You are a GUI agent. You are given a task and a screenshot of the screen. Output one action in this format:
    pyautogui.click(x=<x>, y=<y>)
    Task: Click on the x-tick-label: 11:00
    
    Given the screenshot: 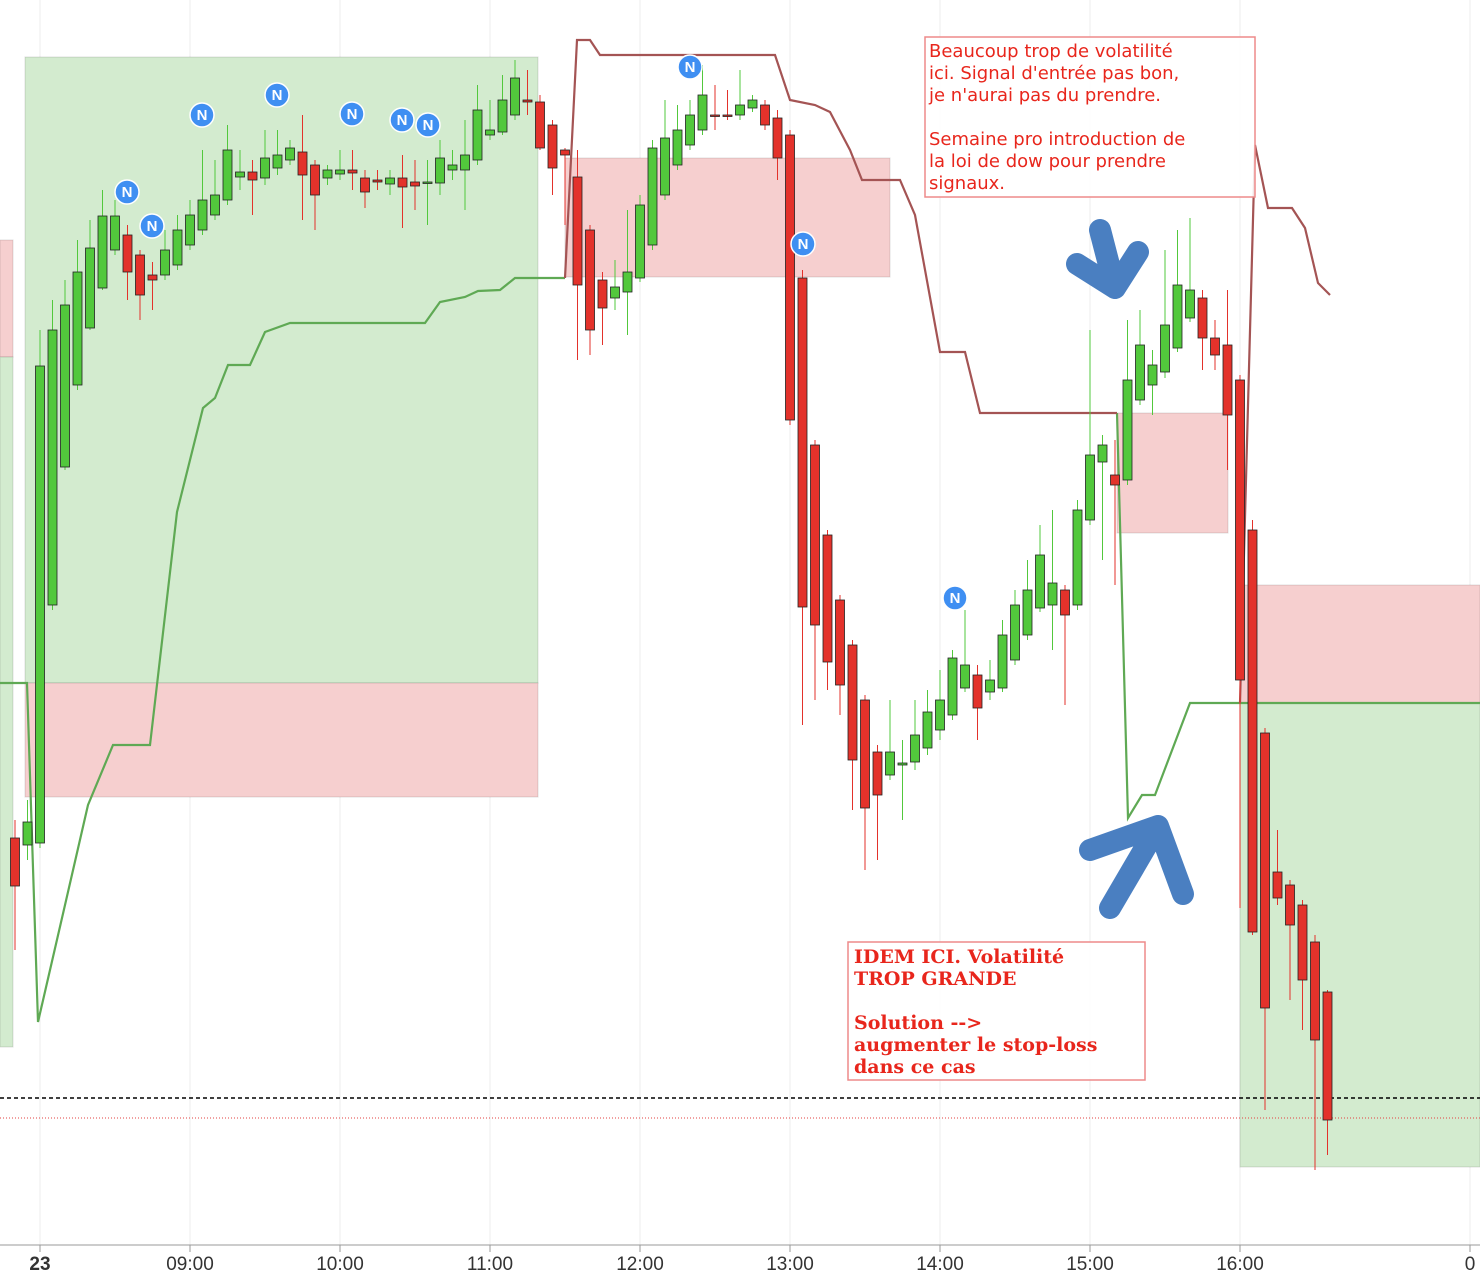 What is the action you would take?
    pyautogui.click(x=490, y=1264)
    